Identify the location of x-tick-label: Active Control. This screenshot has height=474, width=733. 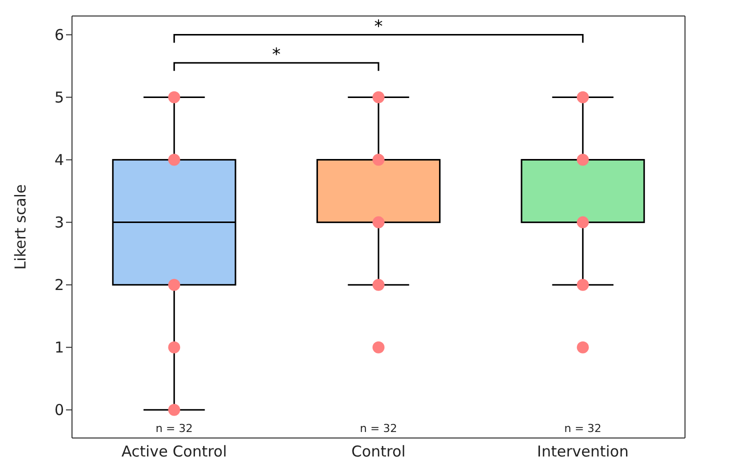
(174, 451).